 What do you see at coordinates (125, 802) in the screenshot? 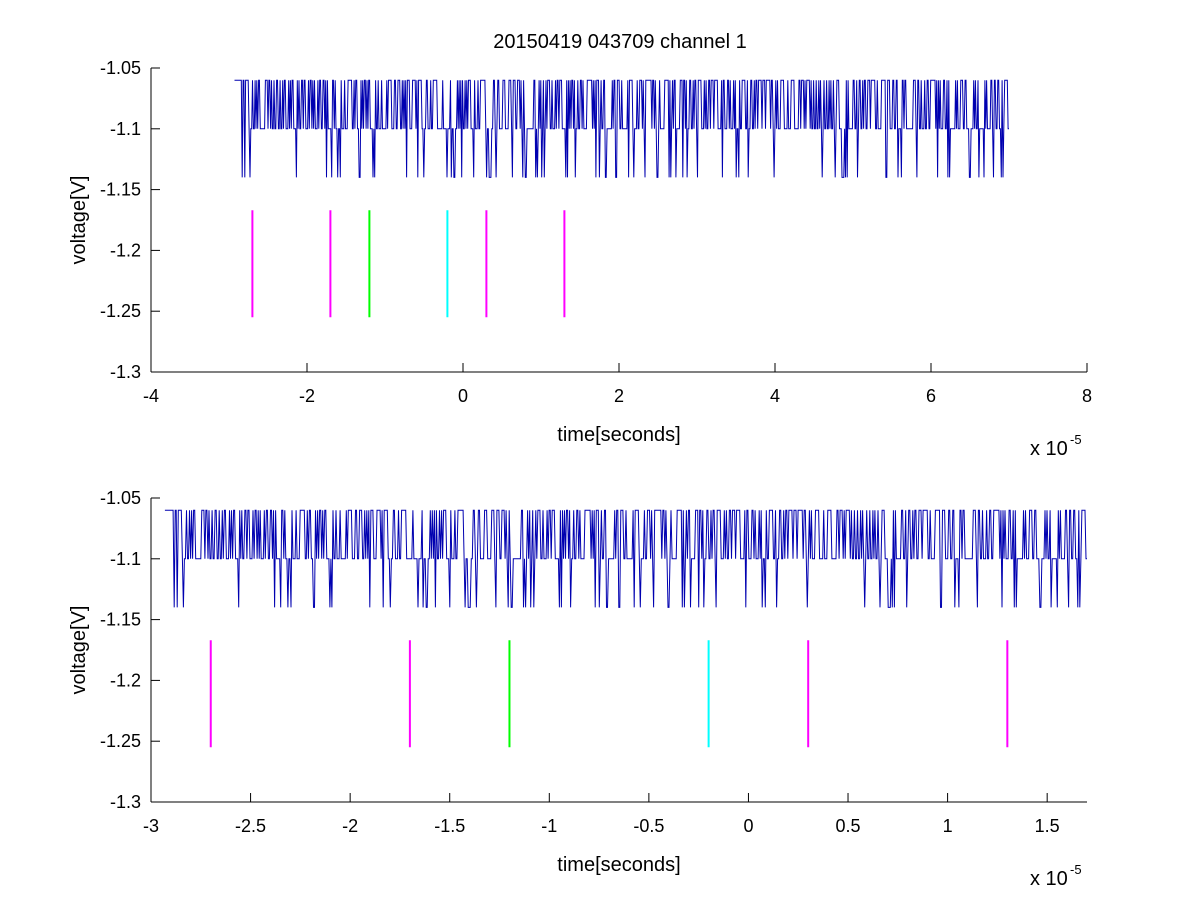
I see `bottom-ytick-label: -1.3` at bounding box center [125, 802].